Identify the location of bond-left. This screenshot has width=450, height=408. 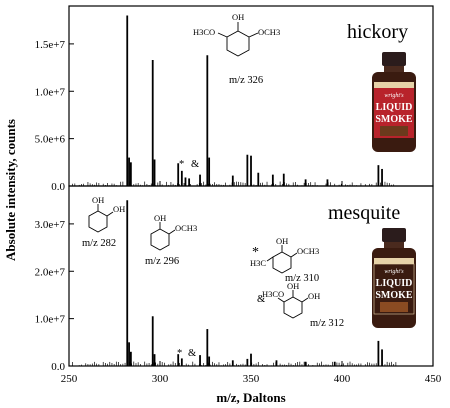
(222, 35).